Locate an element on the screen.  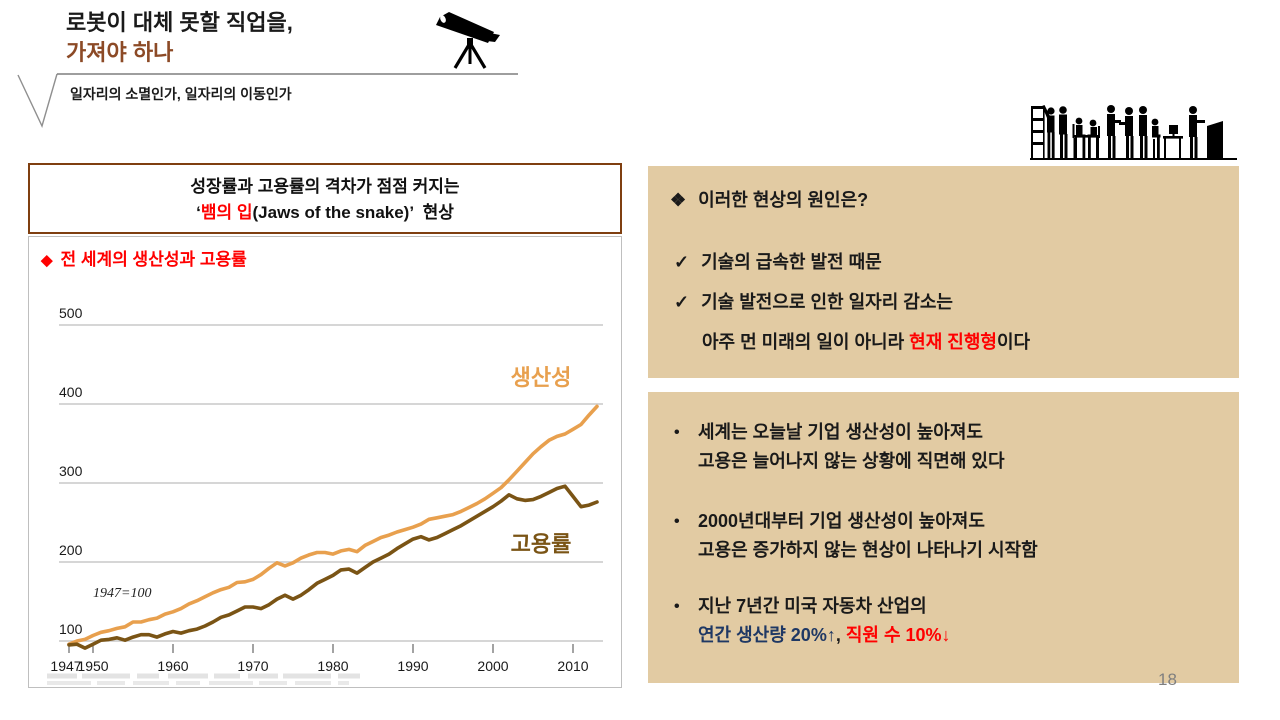
y-tick-label-100: 100 is located at coordinates (71, 629).